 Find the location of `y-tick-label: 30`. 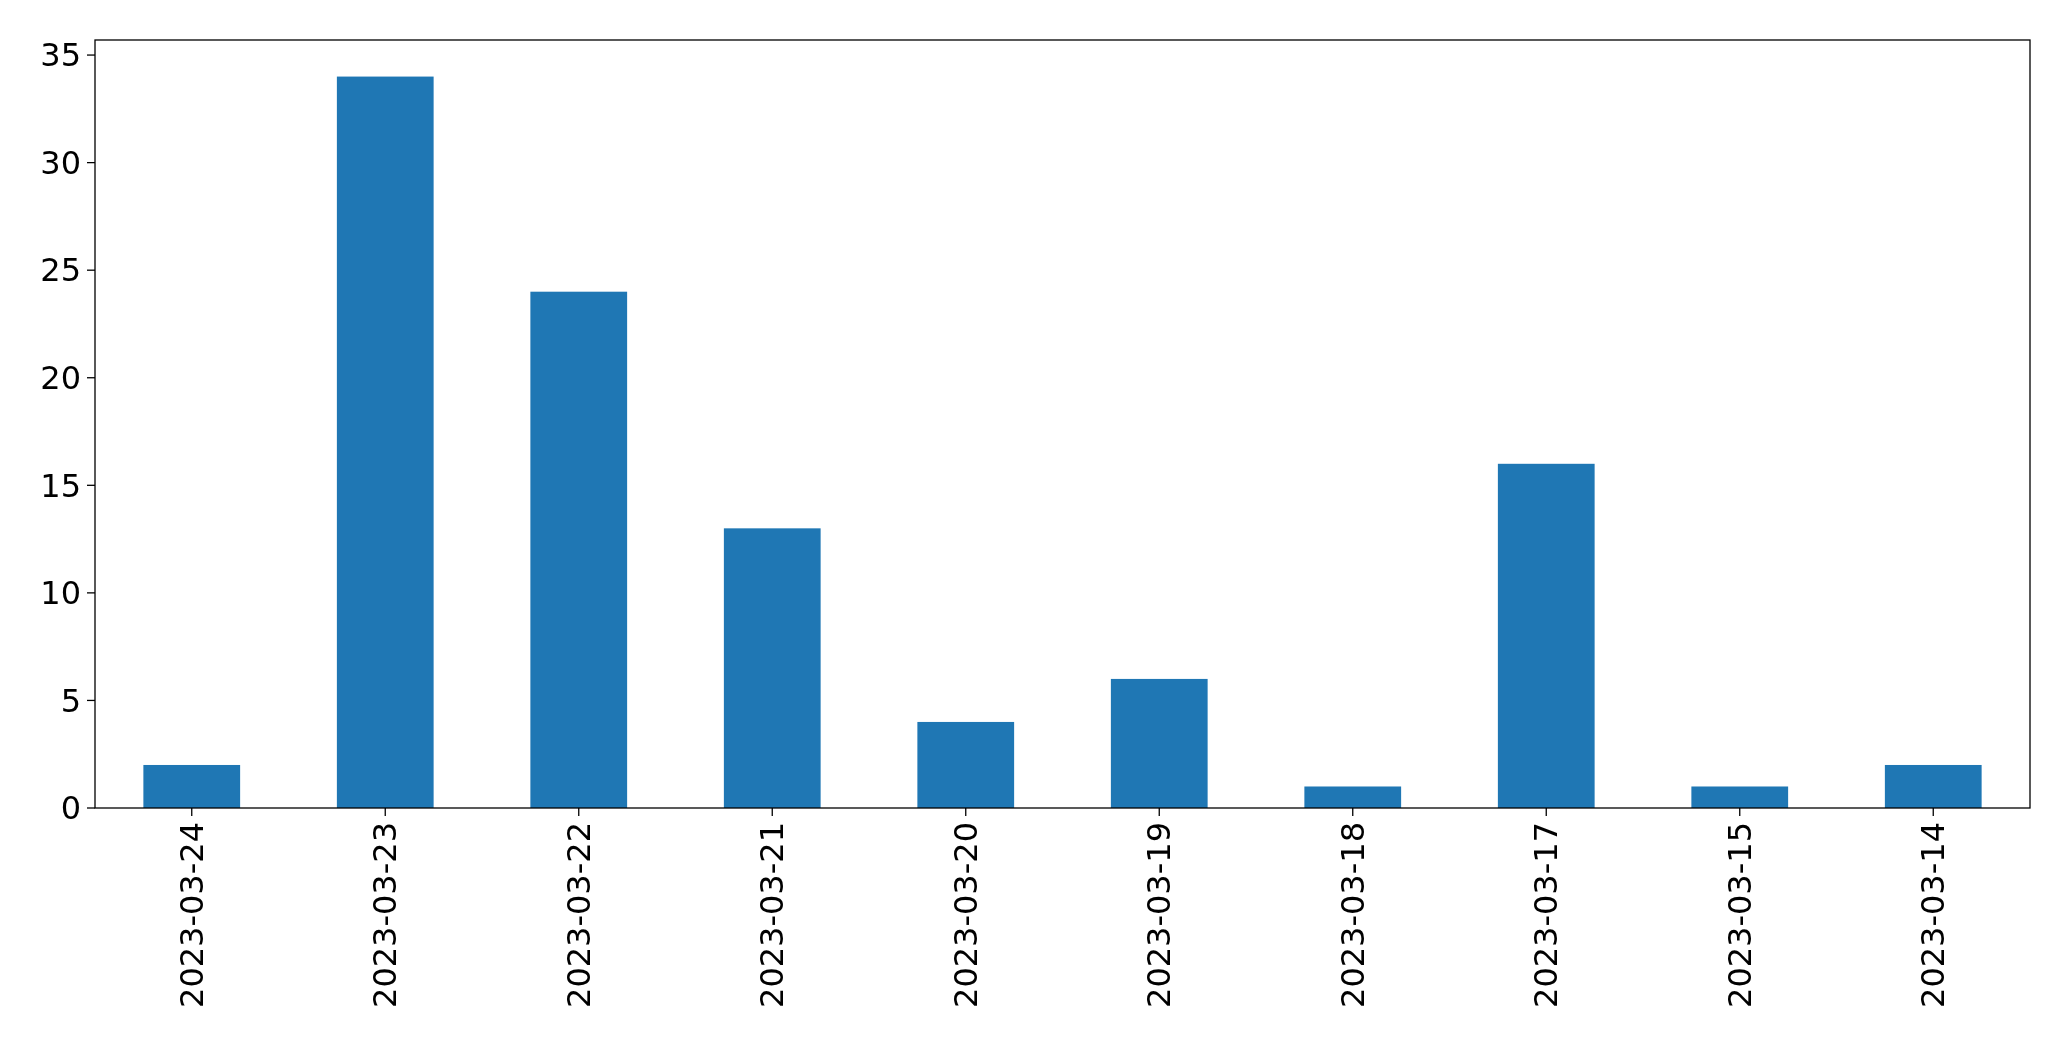

y-tick-label: 30 is located at coordinates (60, 162).